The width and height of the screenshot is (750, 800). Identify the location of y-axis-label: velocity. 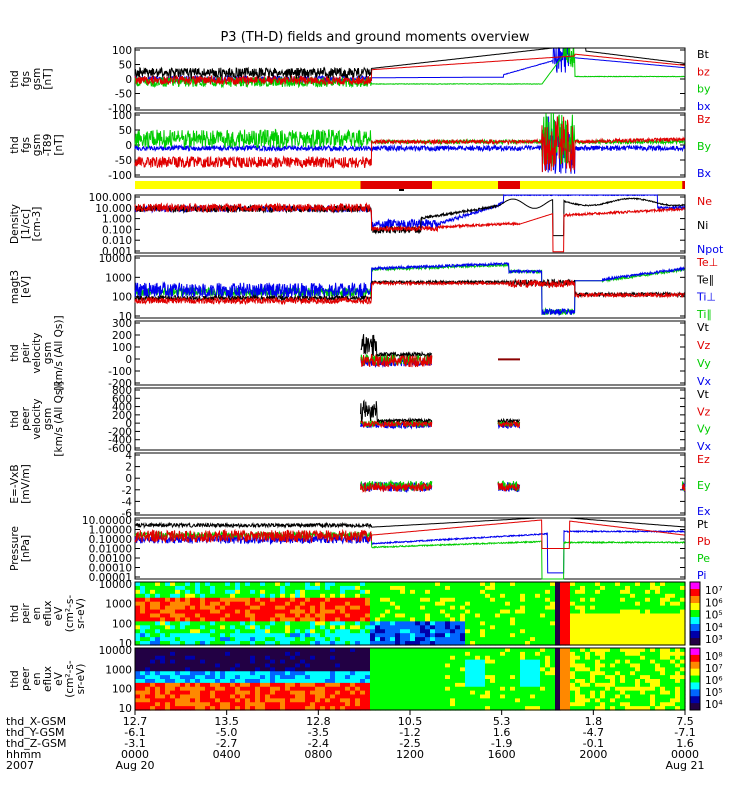
(37, 352).